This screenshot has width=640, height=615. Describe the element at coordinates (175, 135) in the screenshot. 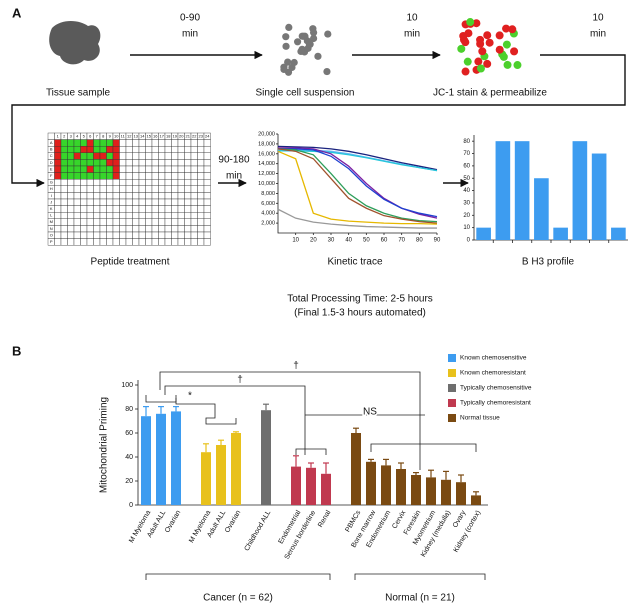

I see `plate-column: 19` at that location.